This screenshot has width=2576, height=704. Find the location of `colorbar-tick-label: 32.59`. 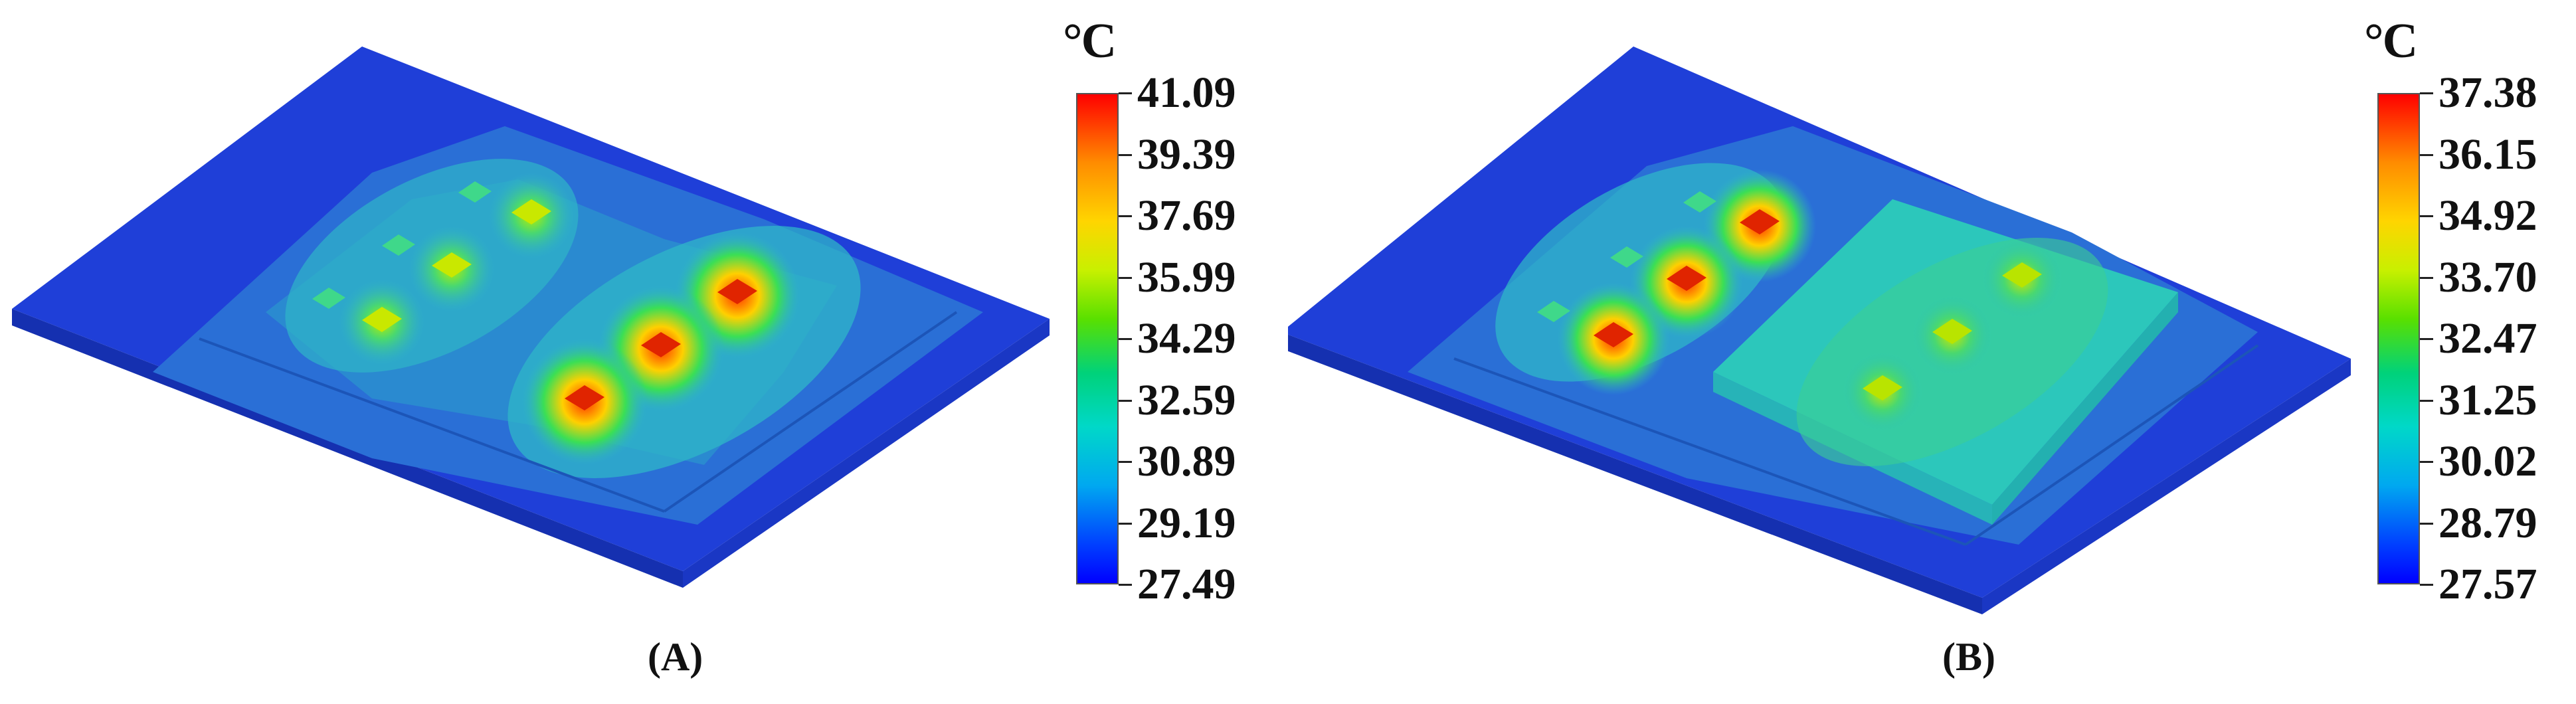

colorbar-tick-label: 32.59 is located at coordinates (1186, 399).